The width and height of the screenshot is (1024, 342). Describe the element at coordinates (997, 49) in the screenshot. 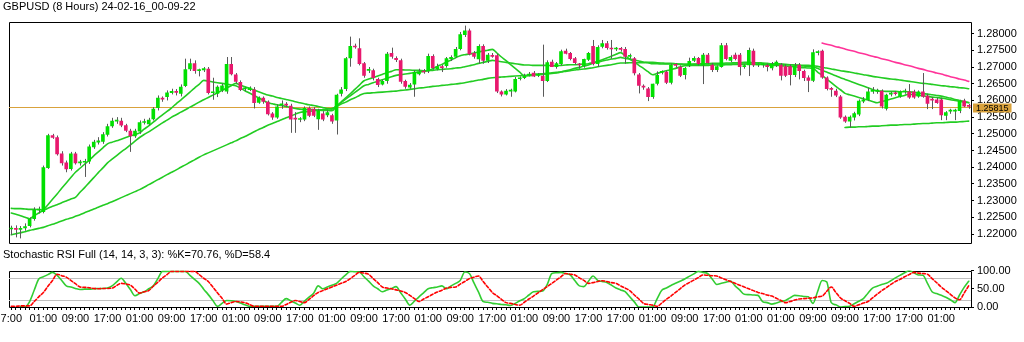

I see `y-tick-label: 1.27500` at that location.